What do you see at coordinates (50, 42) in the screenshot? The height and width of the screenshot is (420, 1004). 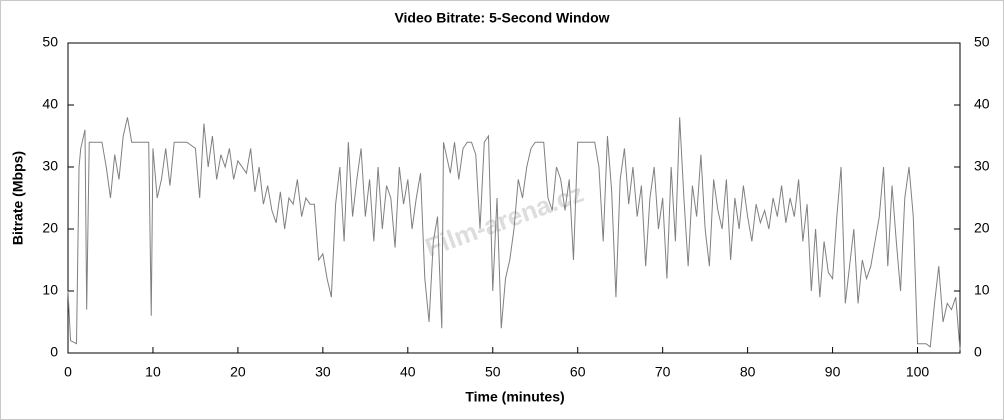 I see `y-tick-label: 50` at bounding box center [50, 42].